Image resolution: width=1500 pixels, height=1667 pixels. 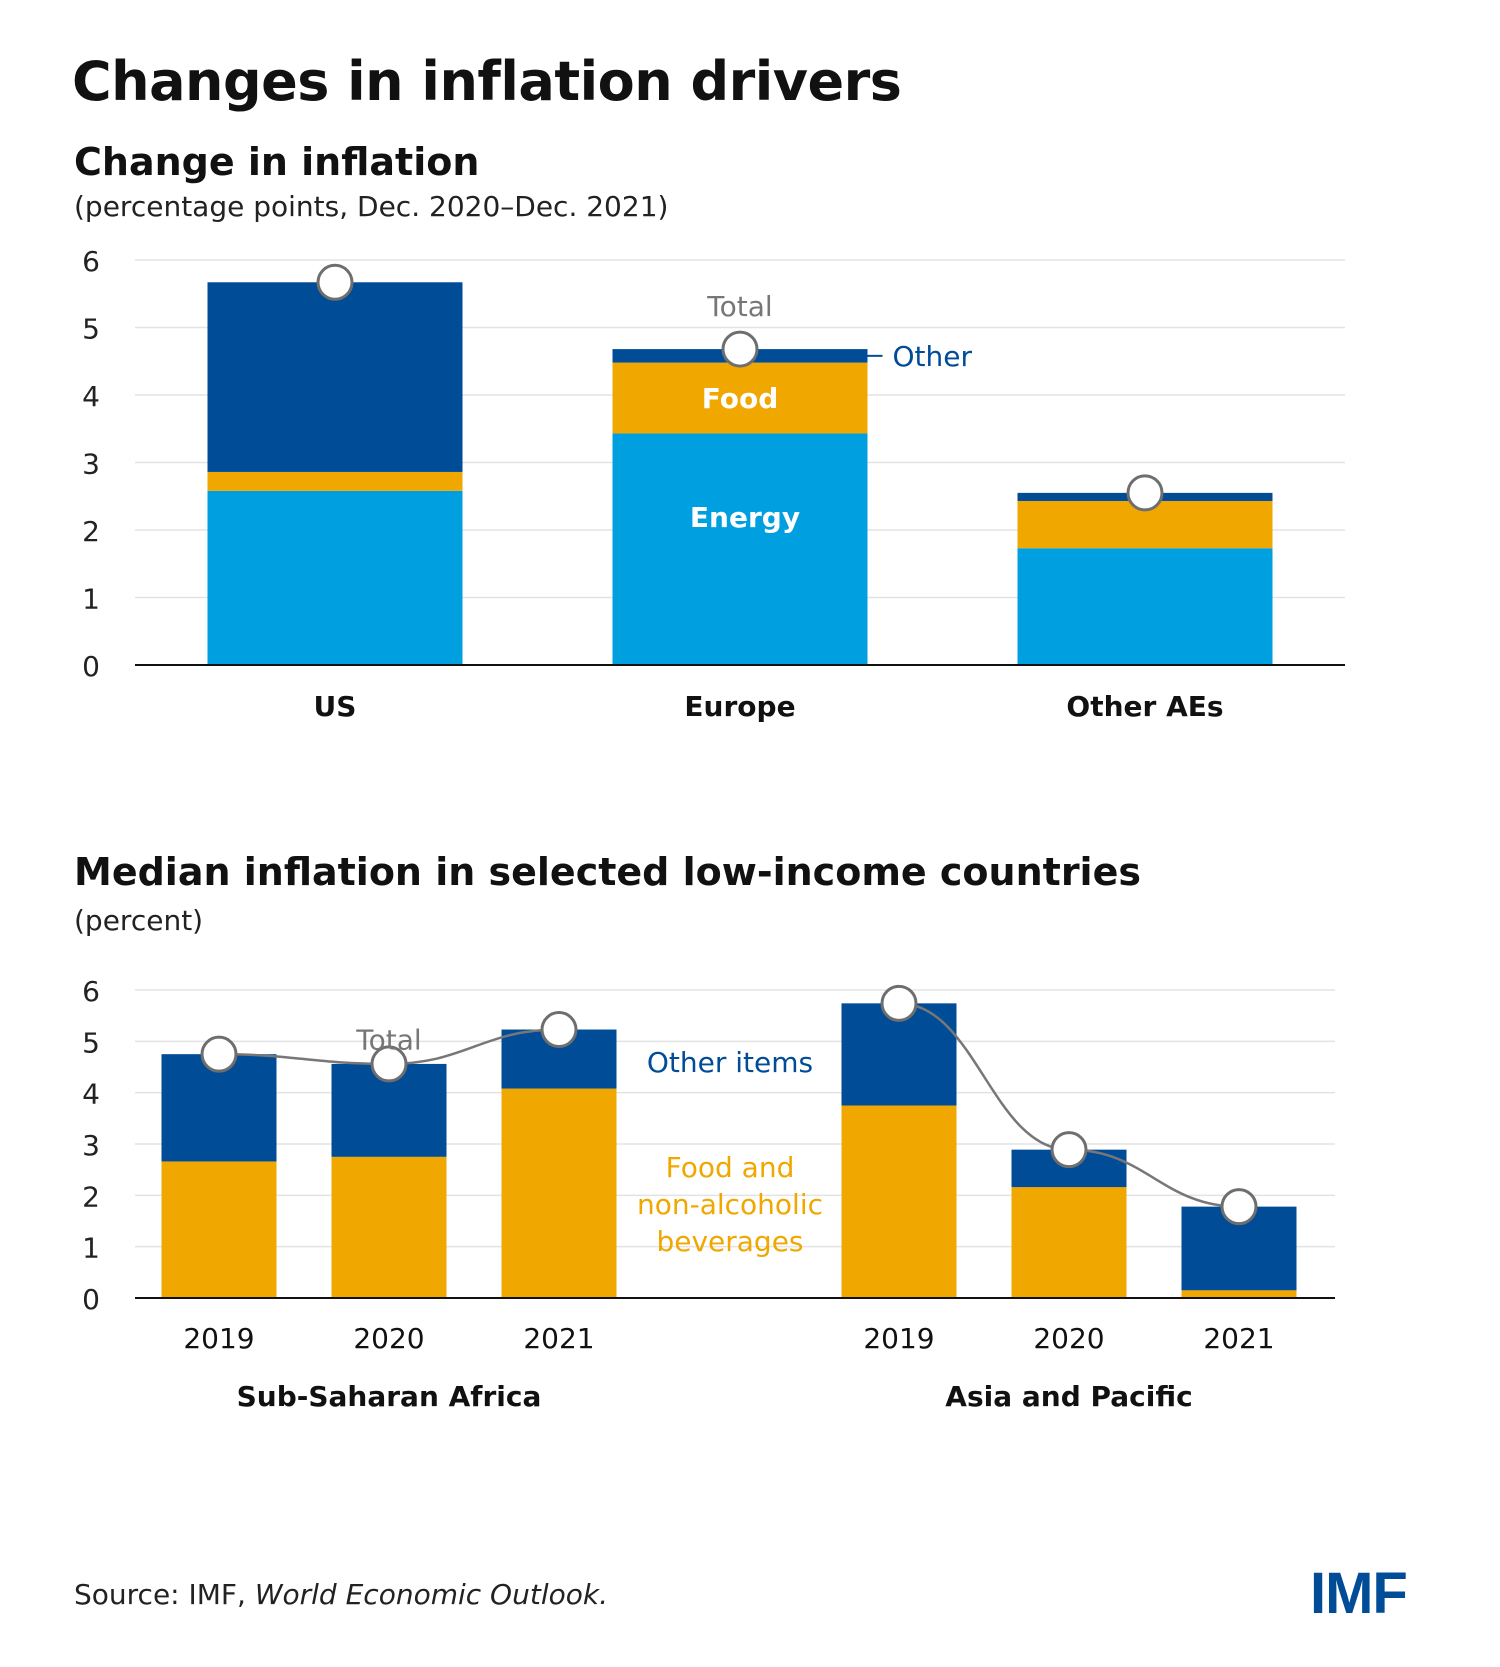 What do you see at coordinates (371, 206) in the screenshot?
I see `chart1-subtitle: (percentage points, Dec. 2020–Dec. 2021)` at bounding box center [371, 206].